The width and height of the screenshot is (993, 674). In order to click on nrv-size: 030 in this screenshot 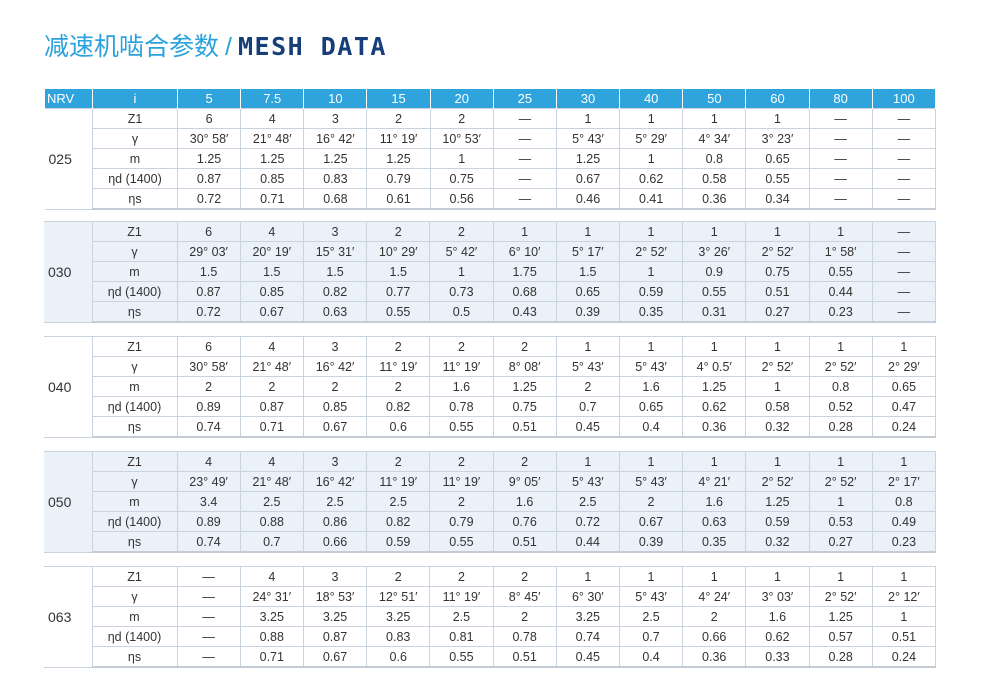, I will do `click(68, 272)`.